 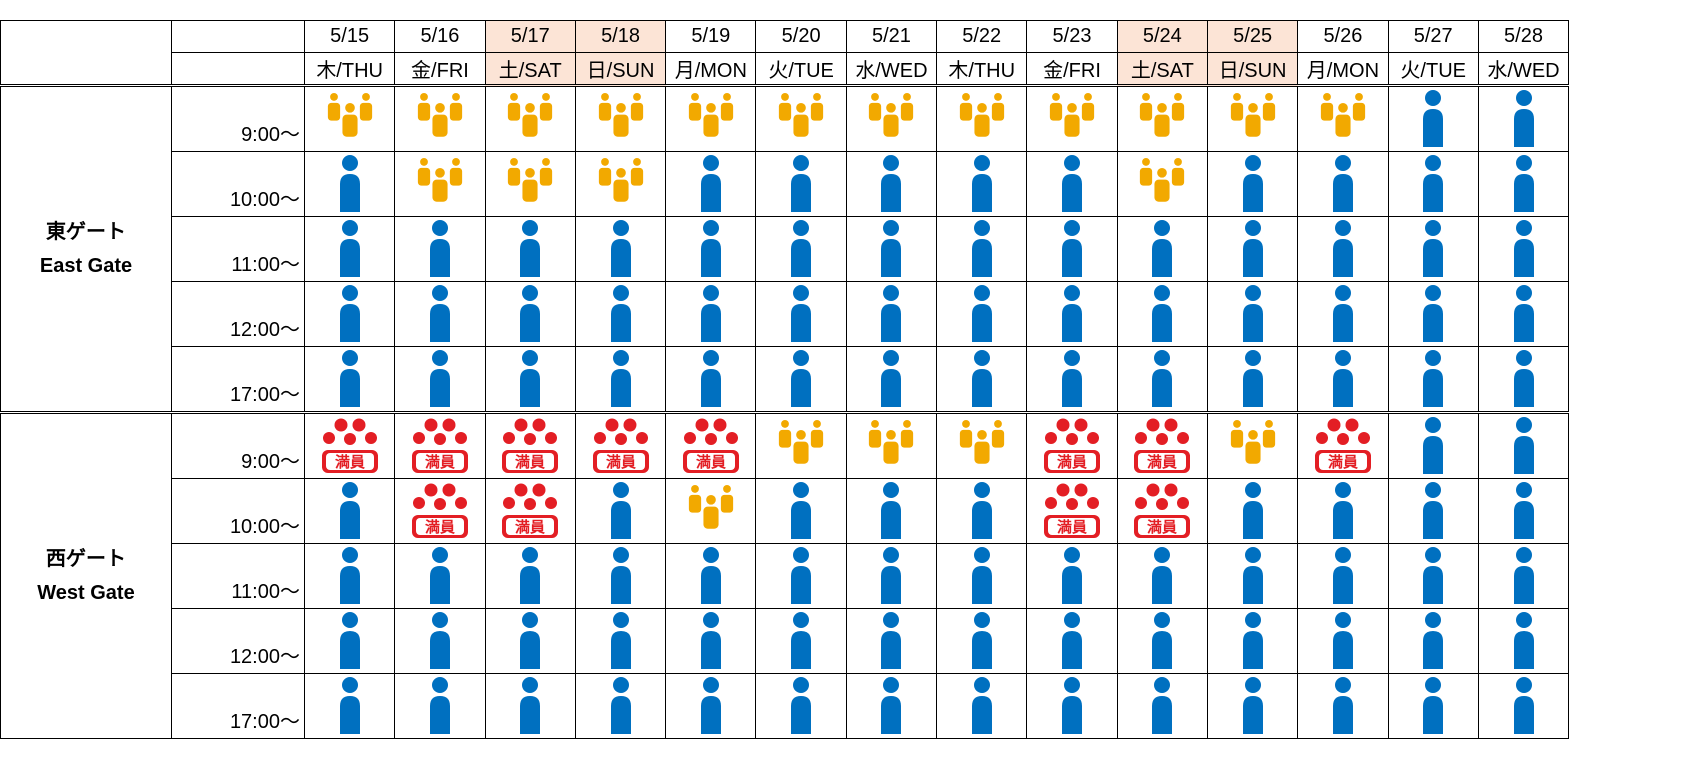 What do you see at coordinates (440, 69) in the screenshot?
I see `day-header-cell: 金/FRI` at bounding box center [440, 69].